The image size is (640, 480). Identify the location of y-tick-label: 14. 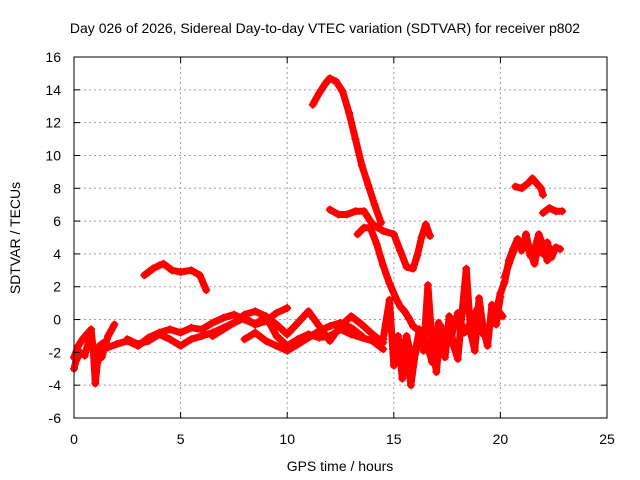
(53, 90).